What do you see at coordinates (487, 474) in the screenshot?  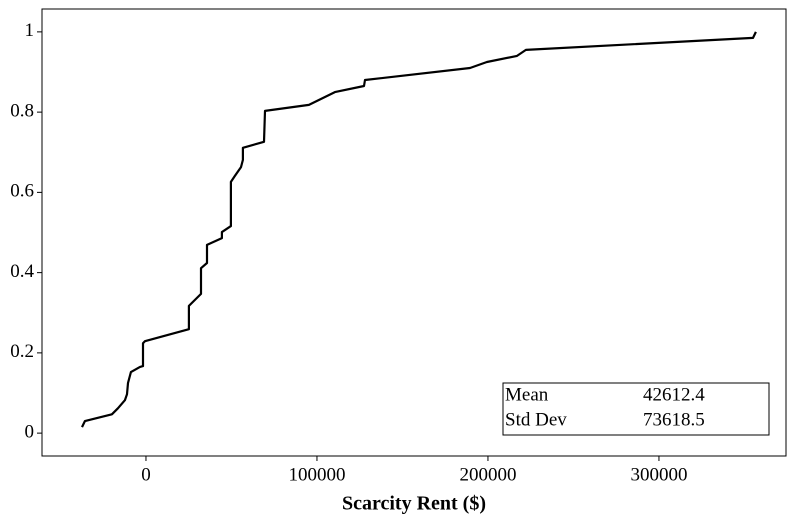 I see `x-tick-label: 200000` at bounding box center [487, 474].